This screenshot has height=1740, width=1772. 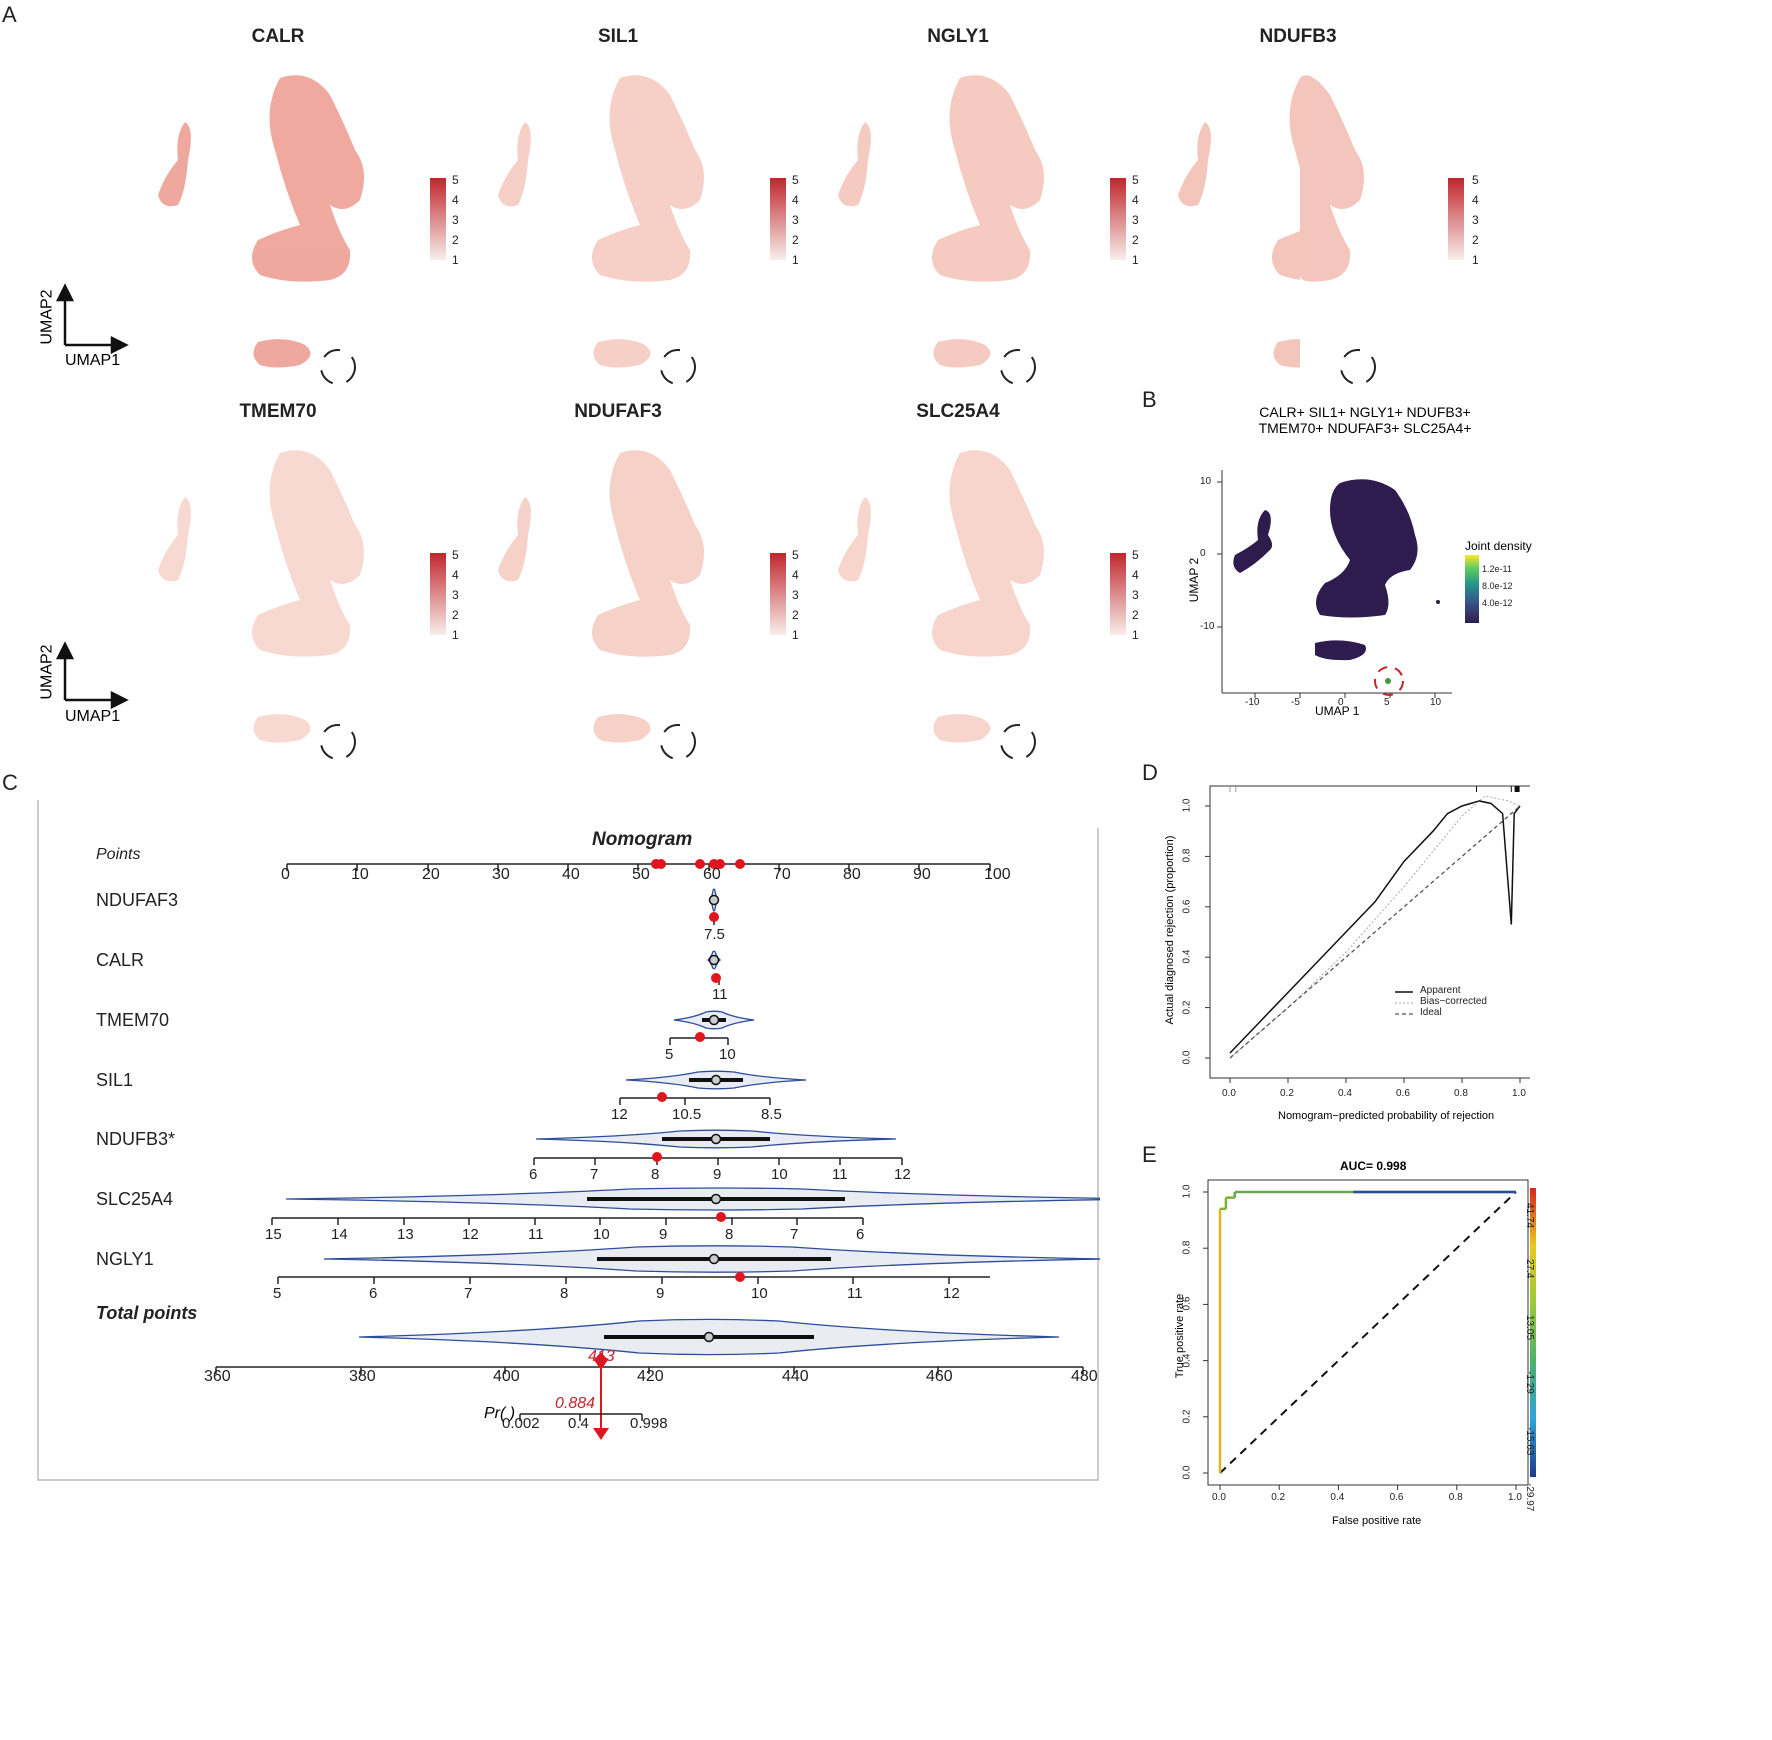 I want to click on panel-c-label: C, so click(x=10, y=782).